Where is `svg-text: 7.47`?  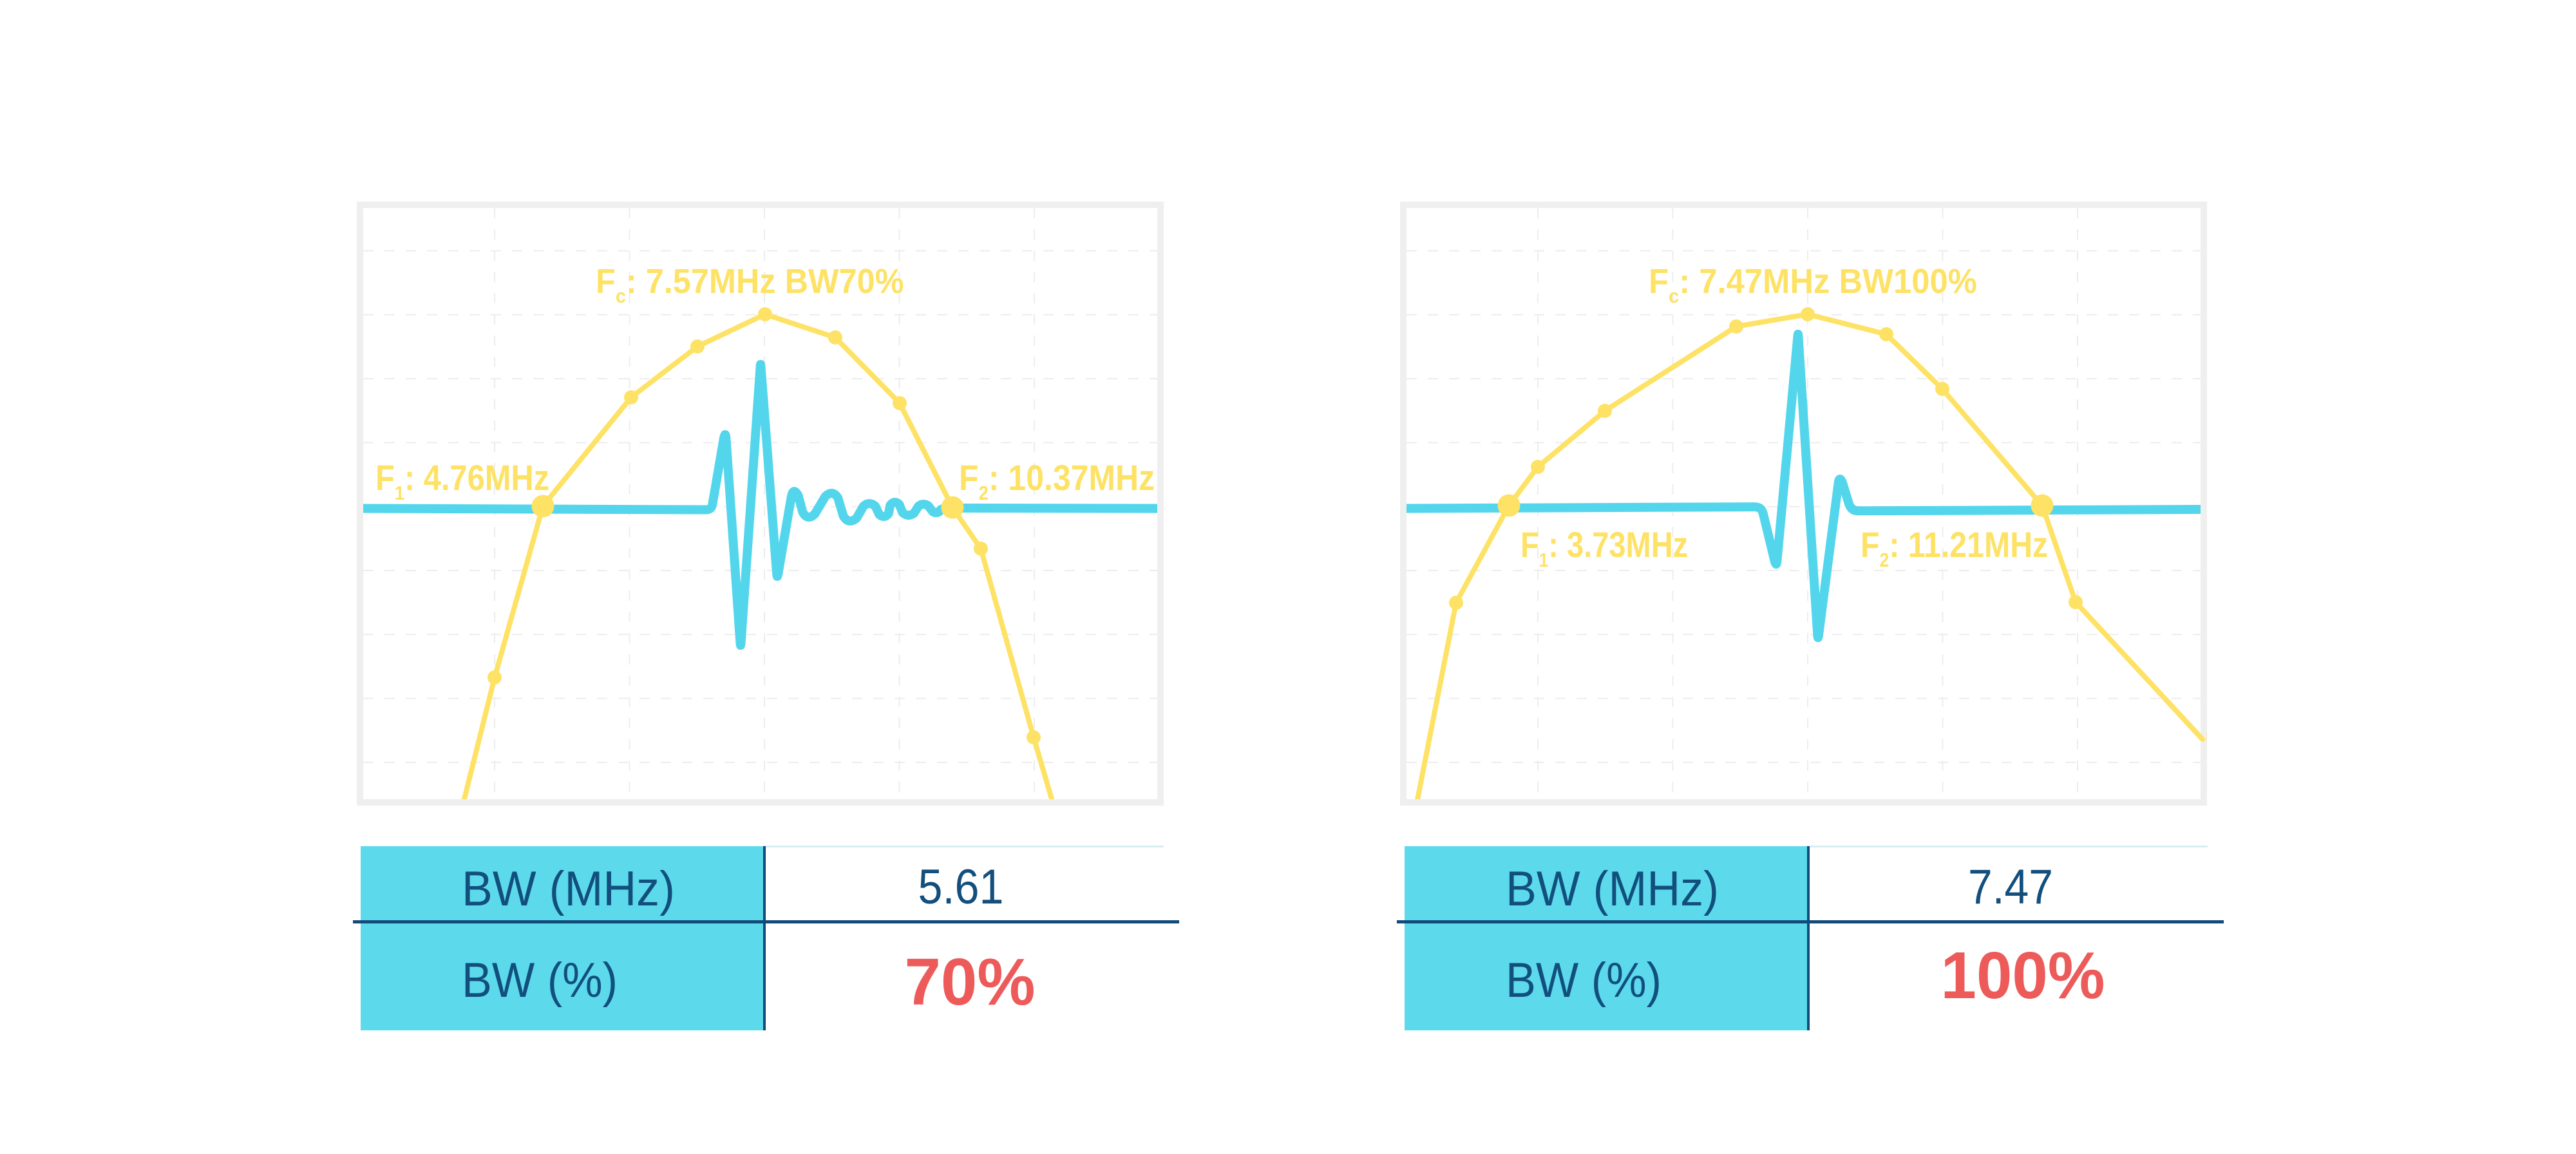 svg-text: 7.47 is located at coordinates (2010, 887).